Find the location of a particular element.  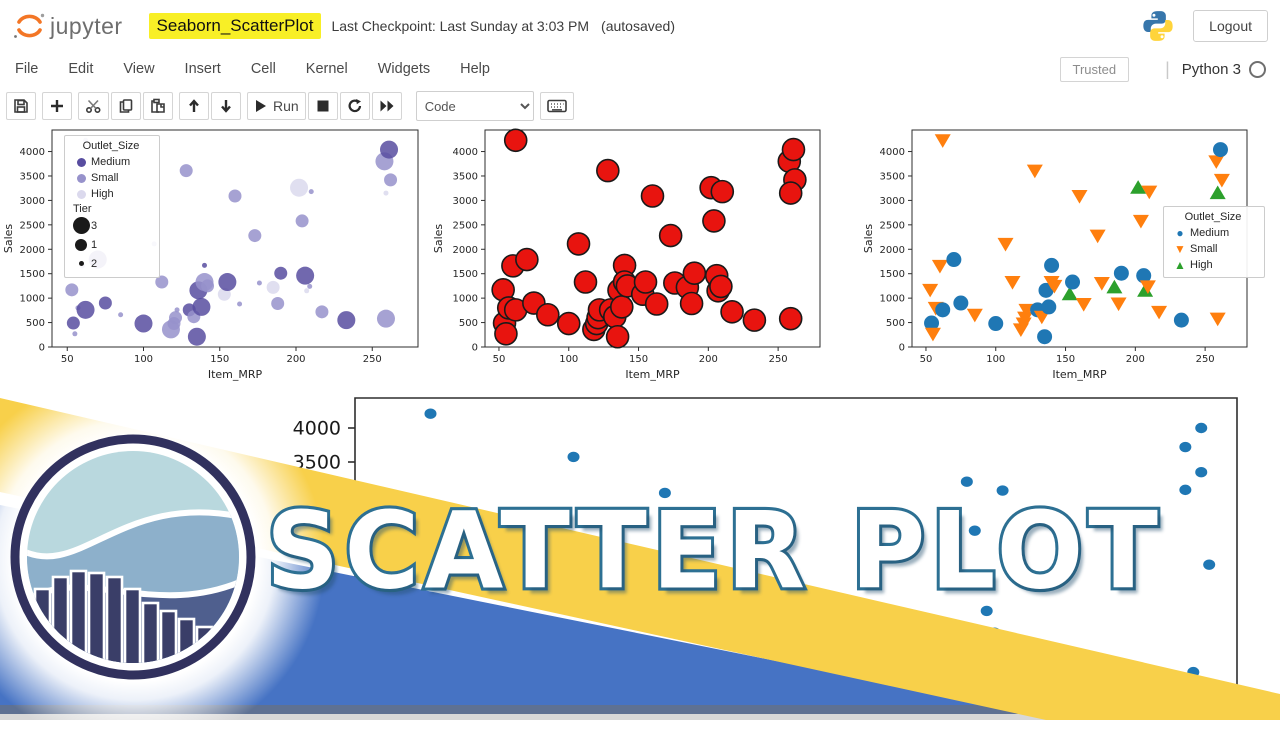

python-logo-icon is located at coordinates (1158, 26).